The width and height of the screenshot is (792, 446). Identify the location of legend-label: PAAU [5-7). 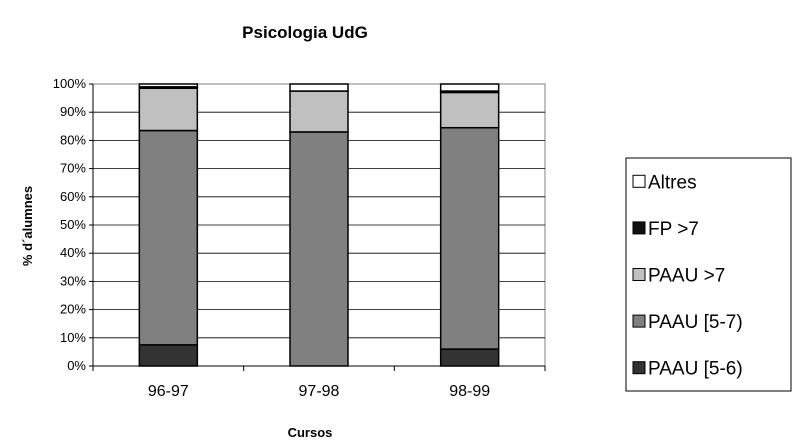
(695, 322).